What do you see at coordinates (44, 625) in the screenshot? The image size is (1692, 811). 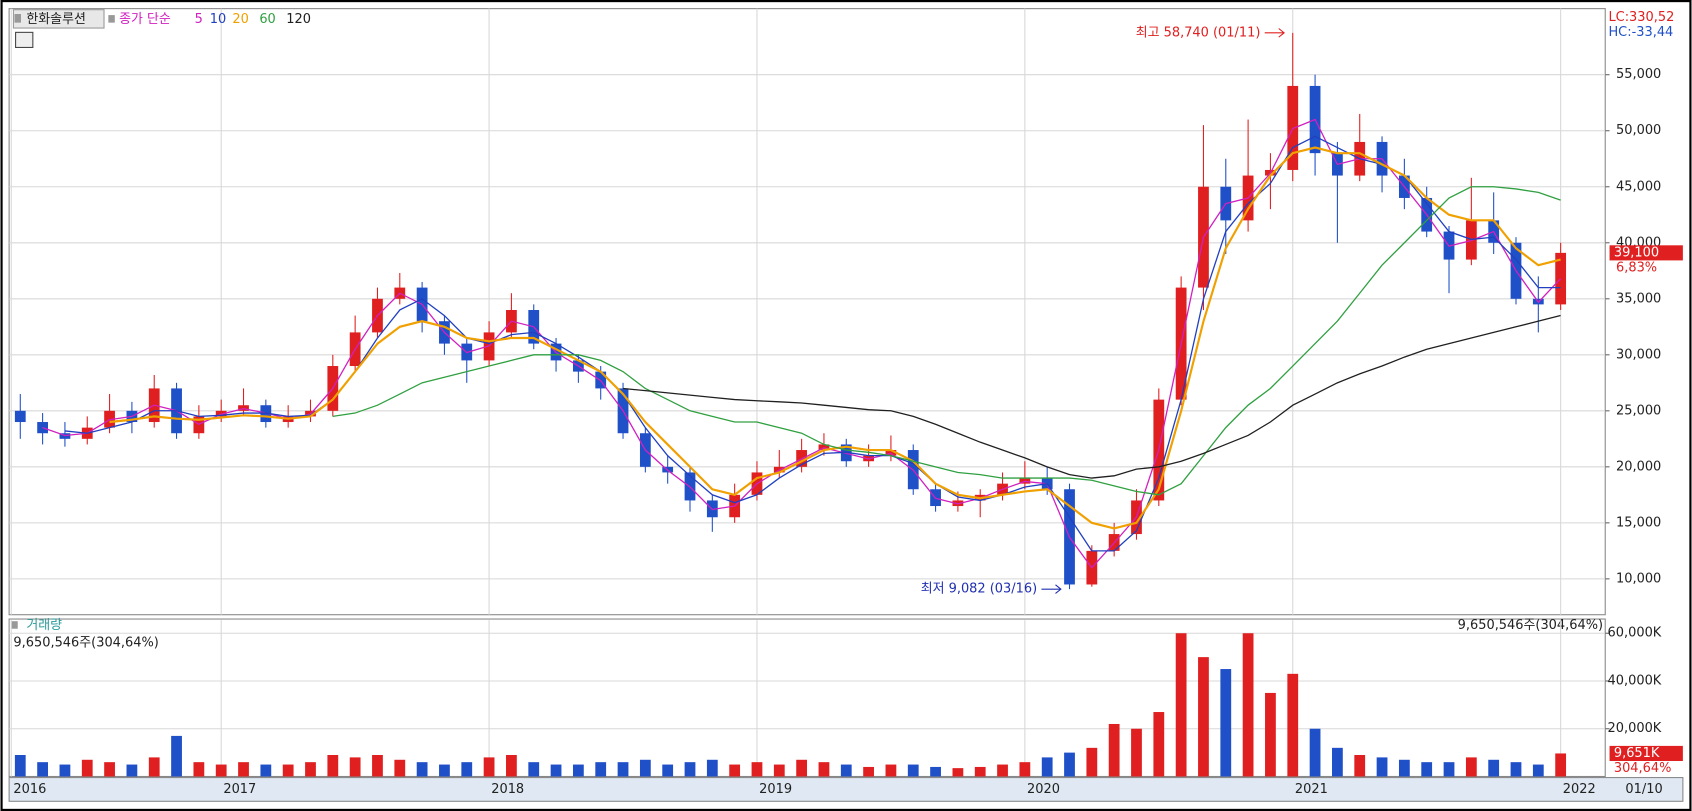 I see `volume-title: 거래량` at bounding box center [44, 625].